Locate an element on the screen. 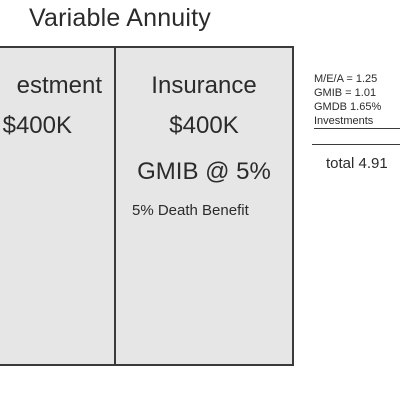  diagram-title: Variable Annuity is located at coordinates (120, 18).